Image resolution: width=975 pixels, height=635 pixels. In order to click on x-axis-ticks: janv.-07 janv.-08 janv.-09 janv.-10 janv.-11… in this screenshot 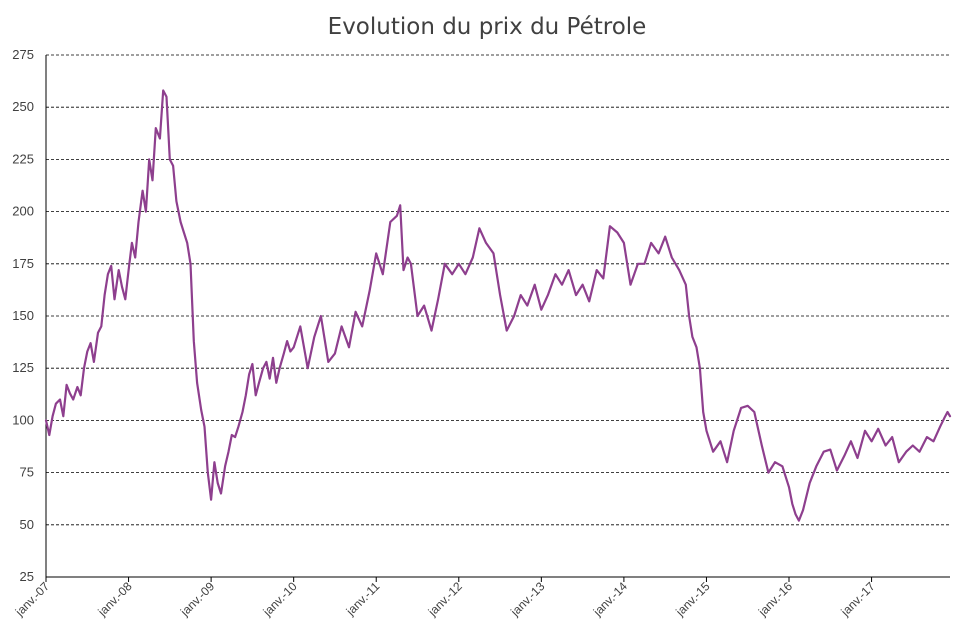, I will do `click(445, 598)`.